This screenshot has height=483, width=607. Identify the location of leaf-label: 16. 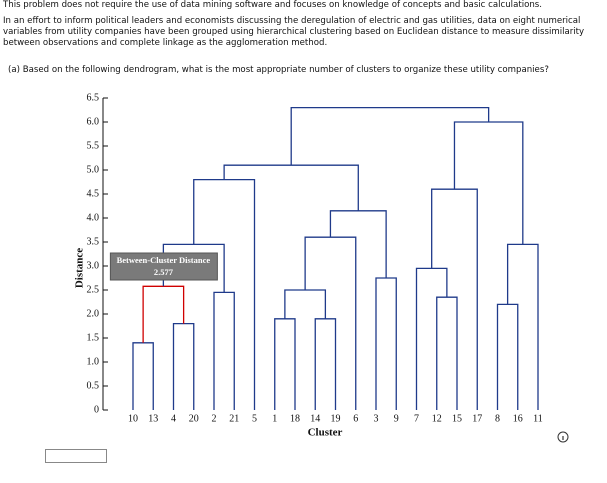
(518, 418).